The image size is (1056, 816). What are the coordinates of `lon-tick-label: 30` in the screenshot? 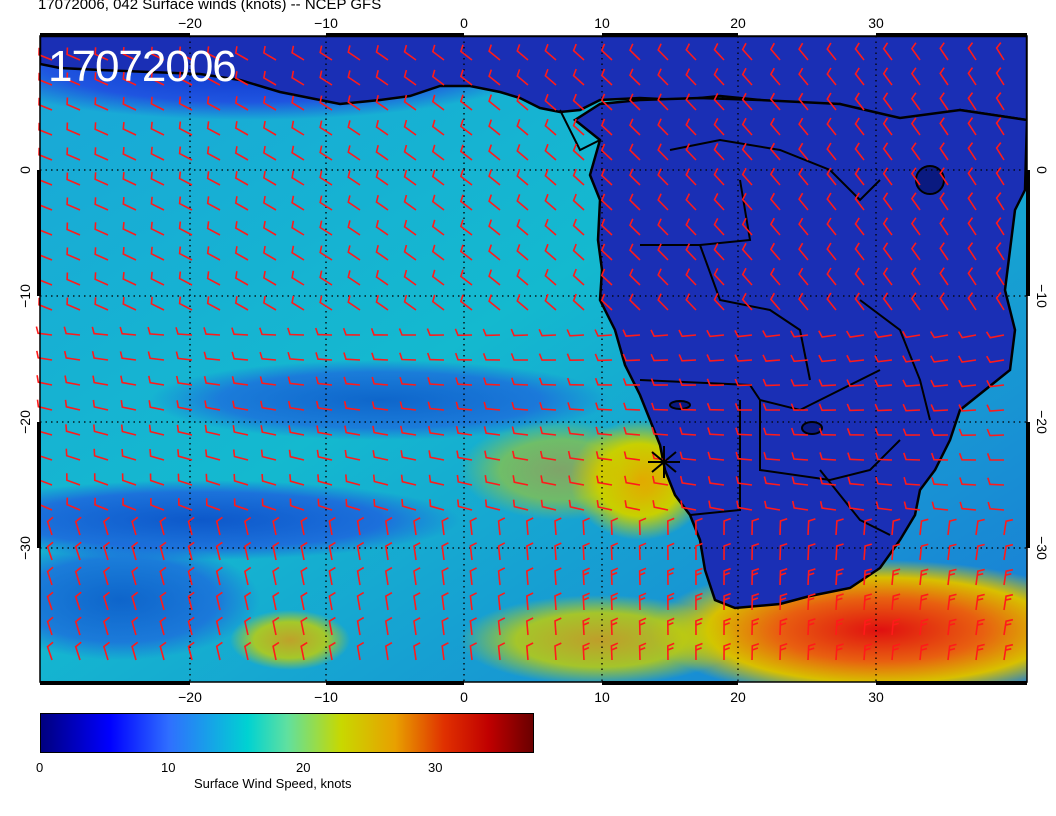 It's located at (876, 697).